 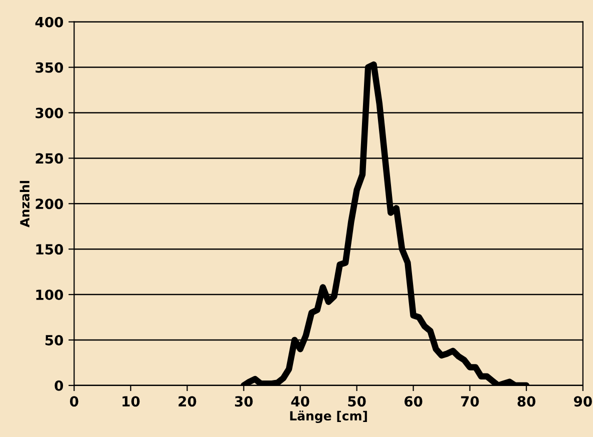 What do you see at coordinates (187, 401) in the screenshot?
I see `x-tick-label: 20` at bounding box center [187, 401].